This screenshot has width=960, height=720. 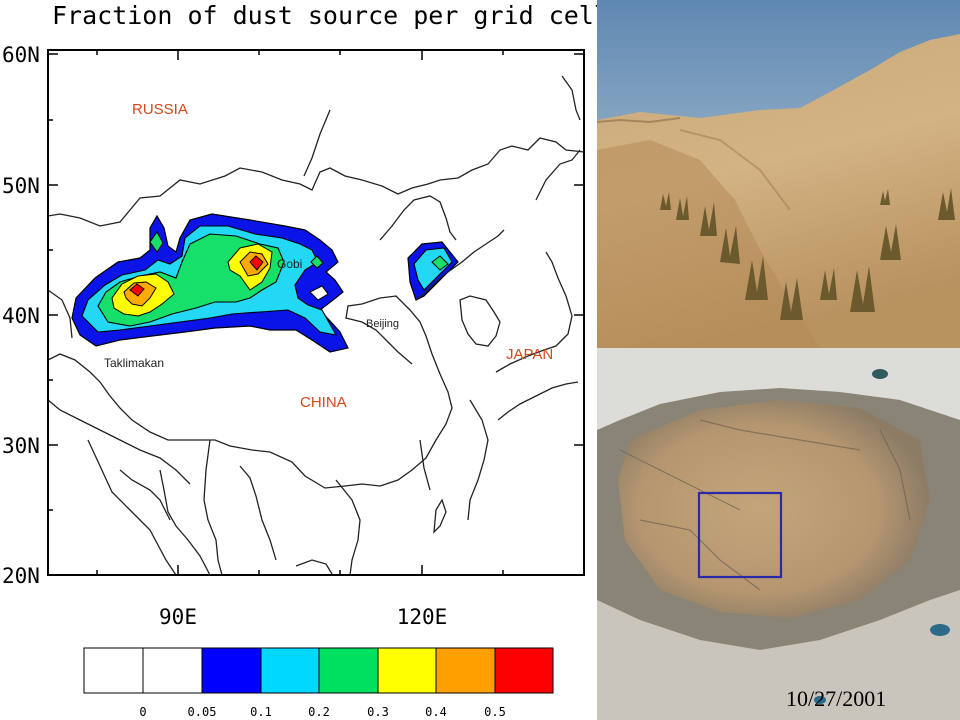 What do you see at coordinates (422, 617) in the screenshot?
I see `lon-label-120e: 120E` at bounding box center [422, 617].